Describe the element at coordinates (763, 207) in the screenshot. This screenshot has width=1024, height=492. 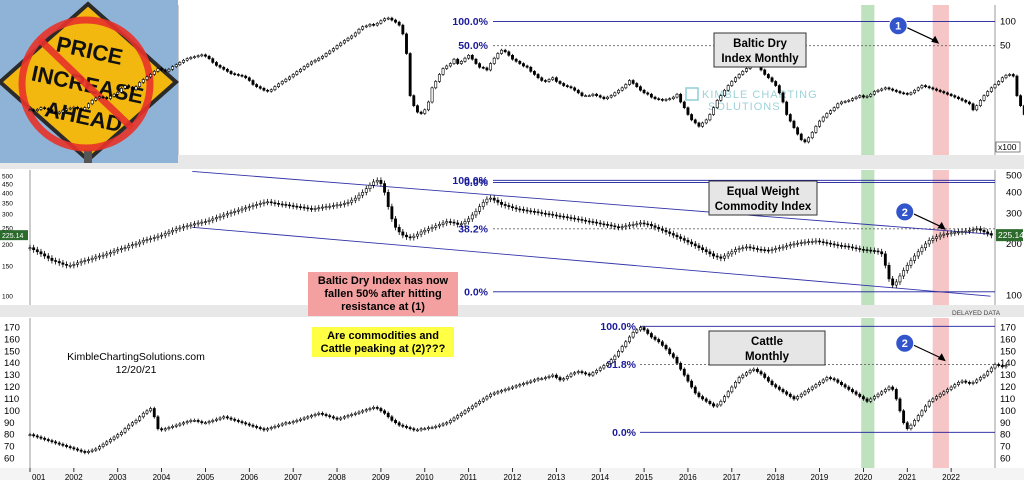
I see `chart-title-2-b: Commodity Index` at that location.